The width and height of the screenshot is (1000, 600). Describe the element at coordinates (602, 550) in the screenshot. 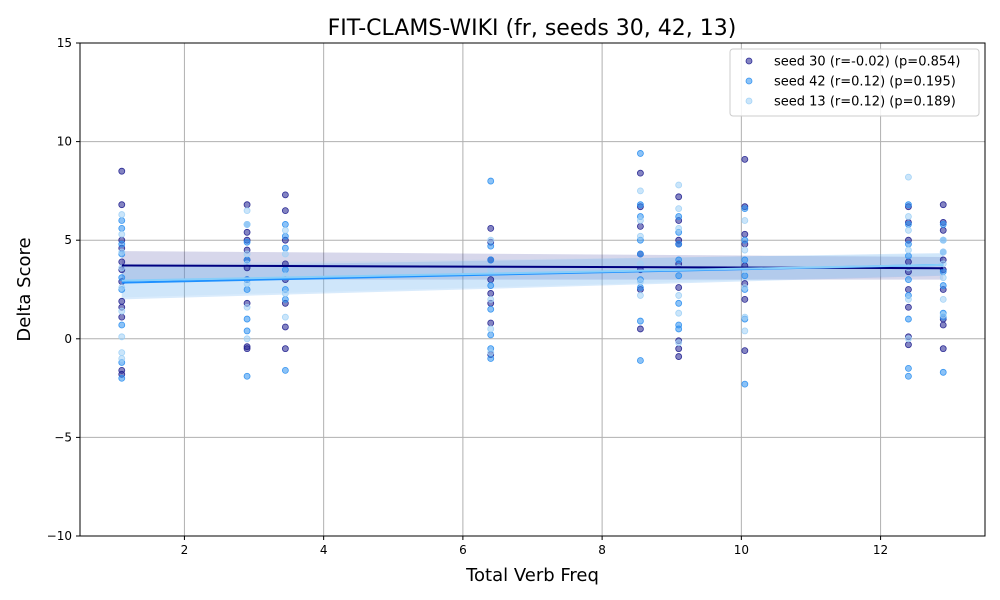

I see `x-tick-label: 8` at that location.